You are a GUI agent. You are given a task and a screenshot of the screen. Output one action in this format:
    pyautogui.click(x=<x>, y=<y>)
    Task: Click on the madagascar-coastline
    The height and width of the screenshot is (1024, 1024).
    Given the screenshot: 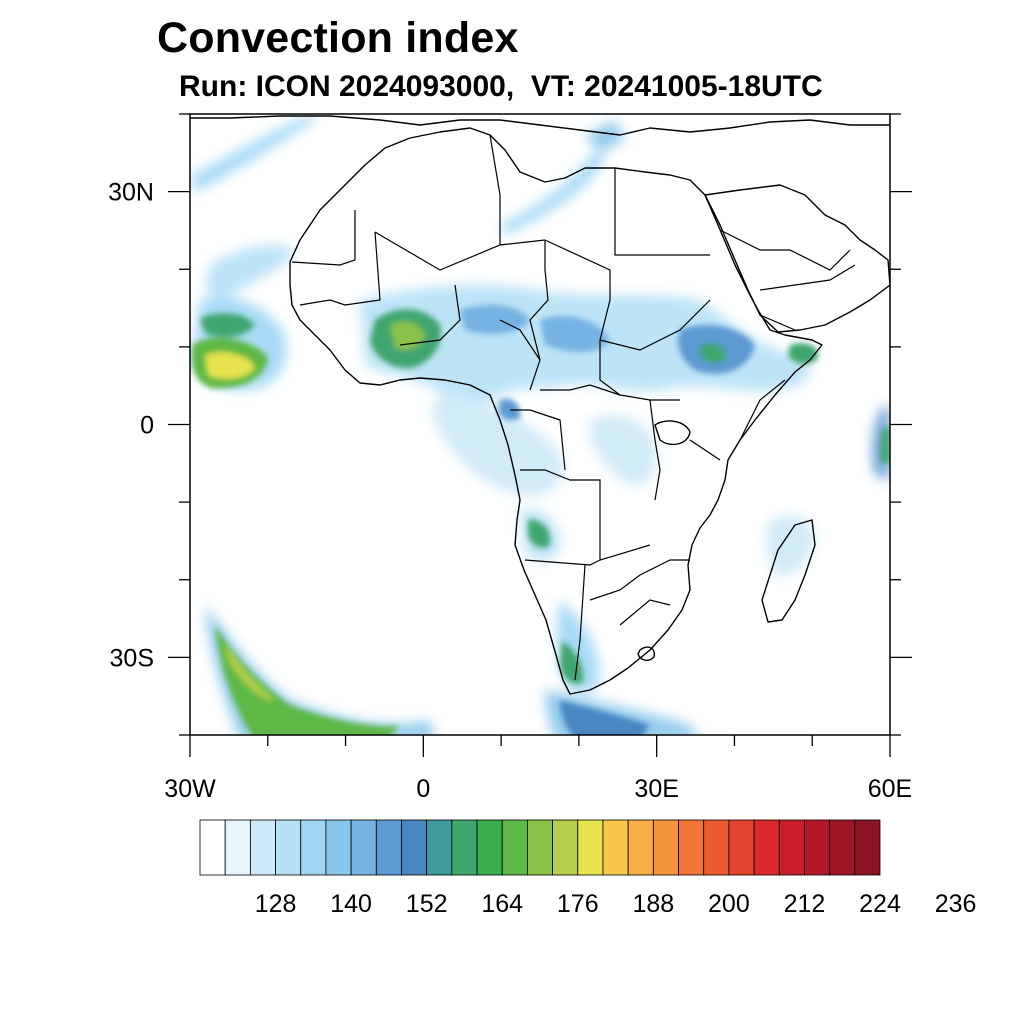 What is the action you would take?
    pyautogui.click(x=788, y=571)
    